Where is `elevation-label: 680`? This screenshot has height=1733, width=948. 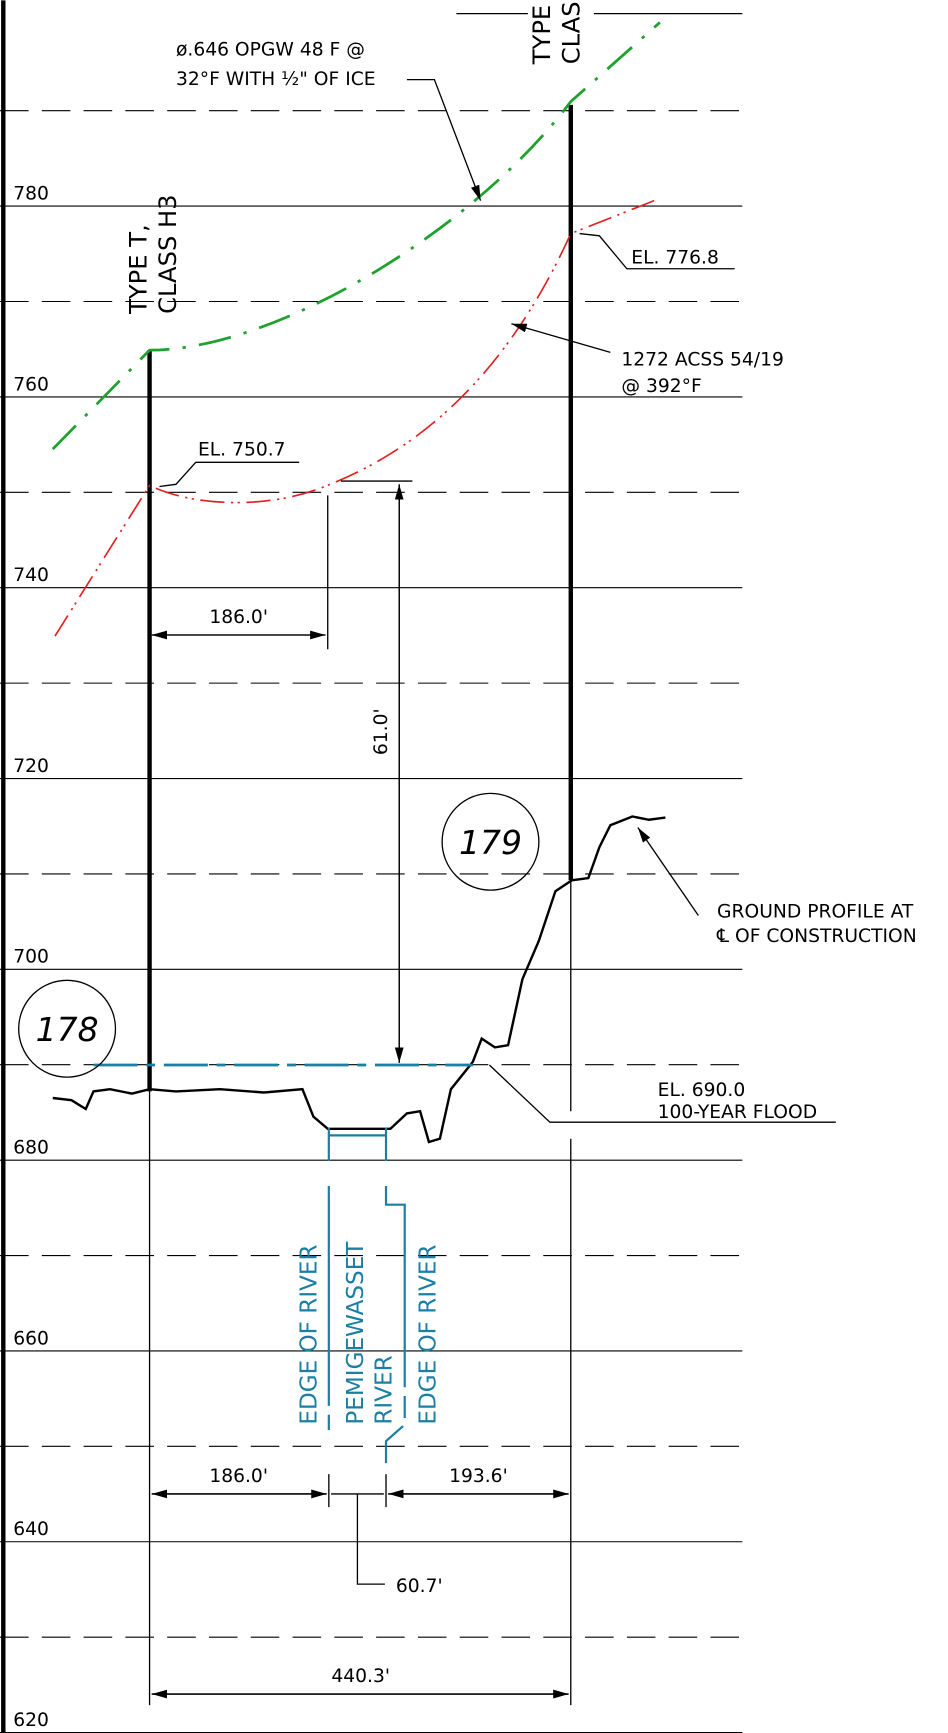 elevation-label: 680 is located at coordinates (31, 1148).